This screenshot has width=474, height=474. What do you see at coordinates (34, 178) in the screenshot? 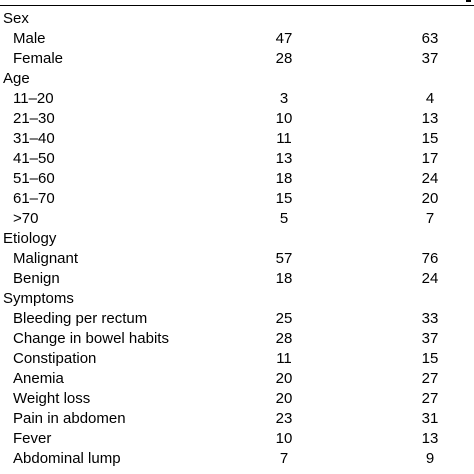
I see `row-label: 51–60` at bounding box center [34, 178].